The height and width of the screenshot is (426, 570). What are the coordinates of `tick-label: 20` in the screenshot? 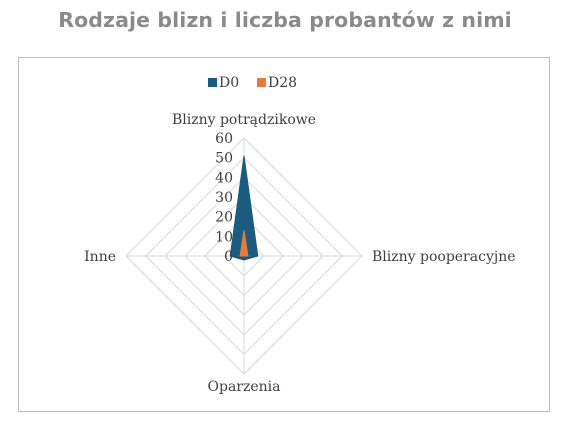 It's located at (224, 218).